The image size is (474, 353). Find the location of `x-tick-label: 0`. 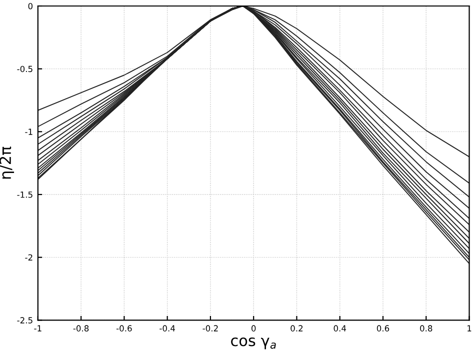

x-tick-label: 0 is located at coordinates (253, 328).